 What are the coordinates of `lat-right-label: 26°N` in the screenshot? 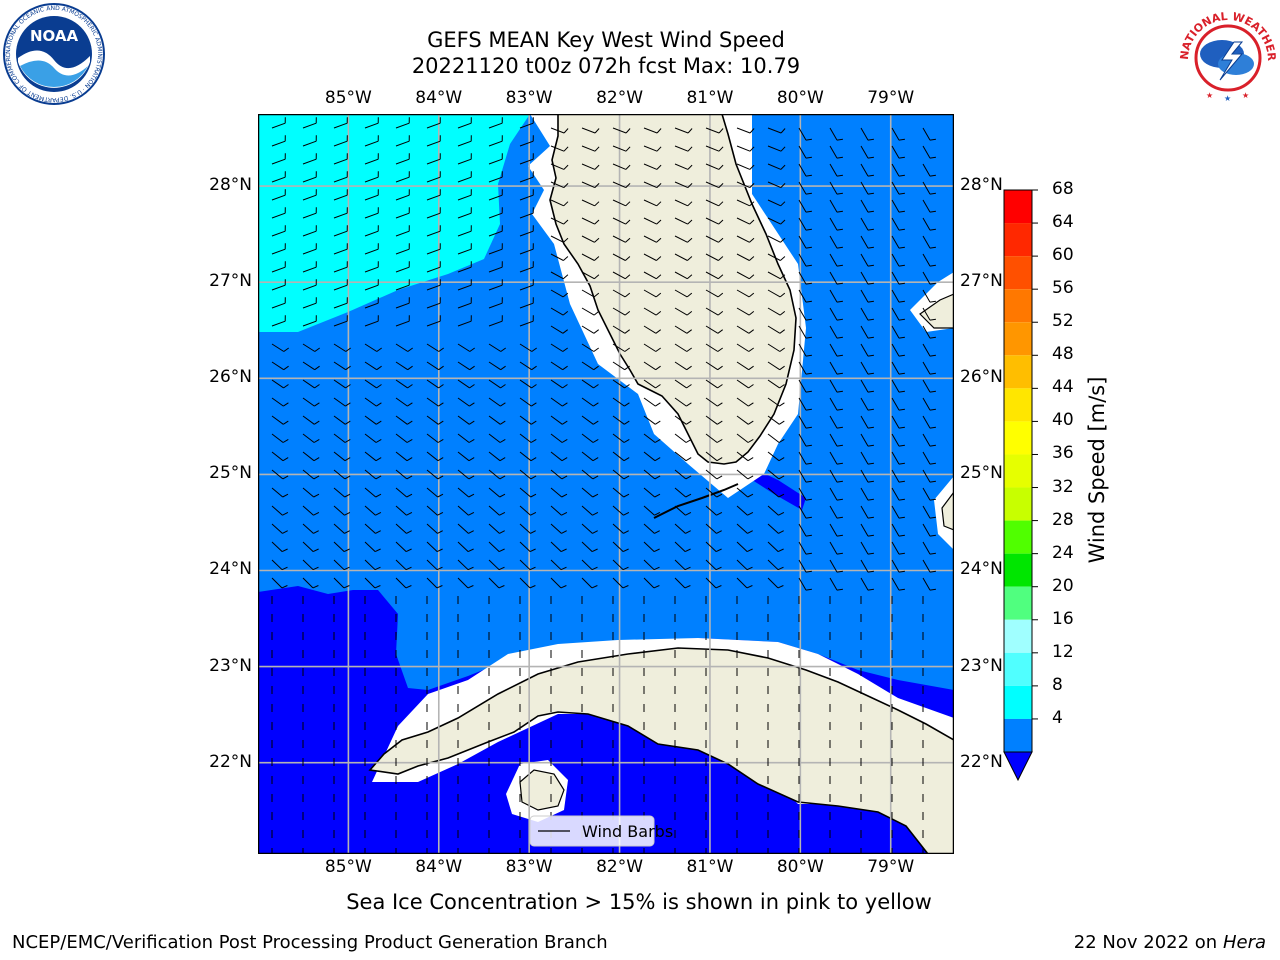 It's located at (981, 377).